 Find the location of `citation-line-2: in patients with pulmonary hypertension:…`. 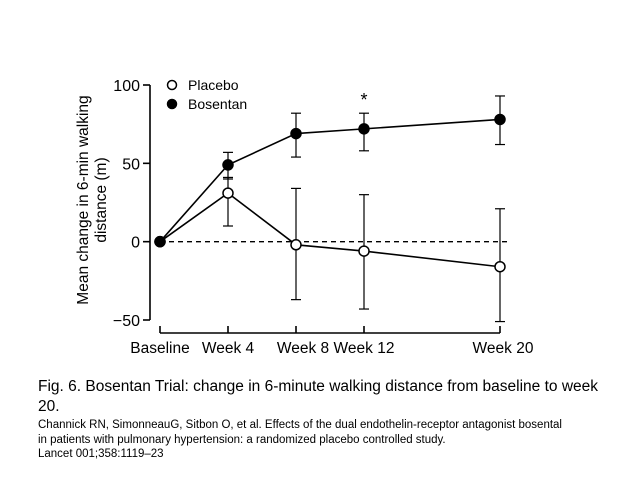

citation-line-2: in patients with pulmonary hypertension:… is located at coordinates (242, 439).